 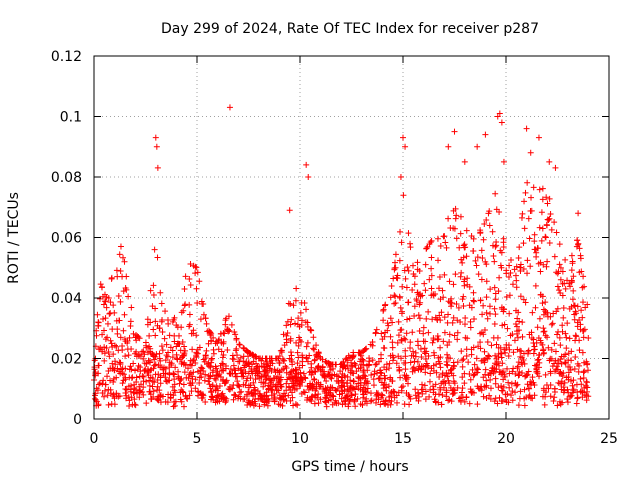 I want to click on x-tick-label: 25, so click(x=609, y=439).